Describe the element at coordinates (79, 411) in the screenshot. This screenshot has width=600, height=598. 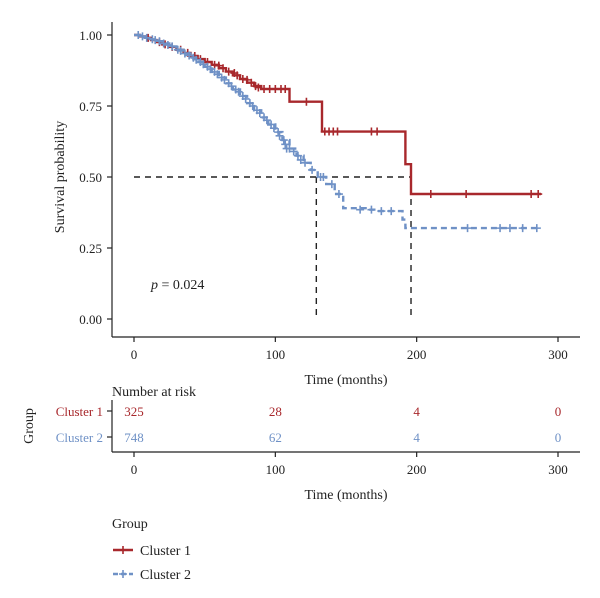
I see `risk-row-name: Cluster 1` at that location.